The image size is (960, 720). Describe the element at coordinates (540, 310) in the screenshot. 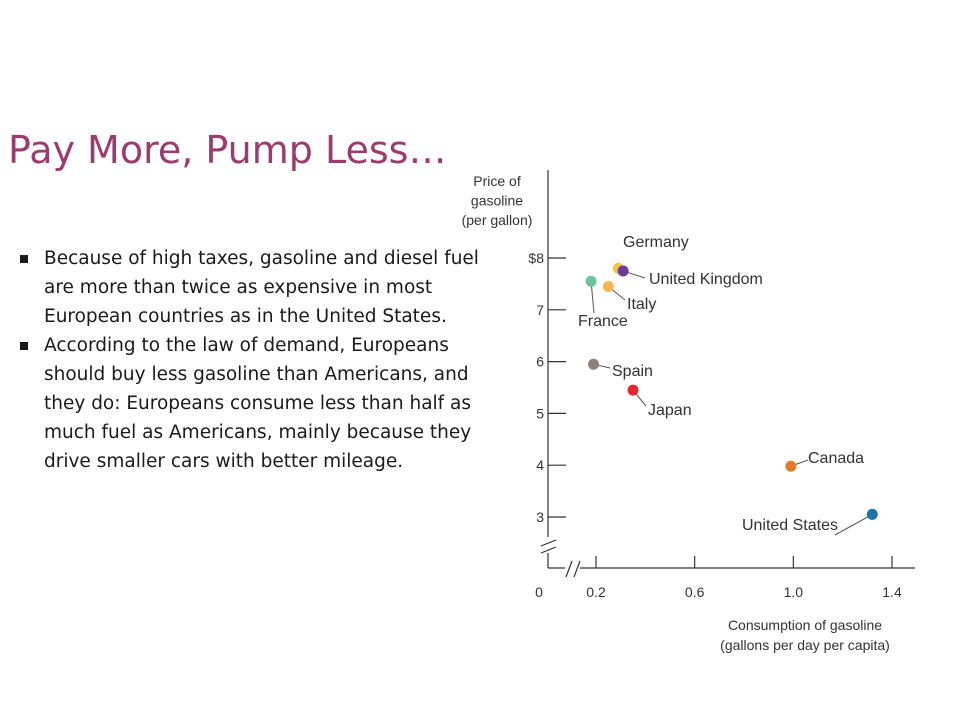

I see `y-tick-label: 7` at that location.